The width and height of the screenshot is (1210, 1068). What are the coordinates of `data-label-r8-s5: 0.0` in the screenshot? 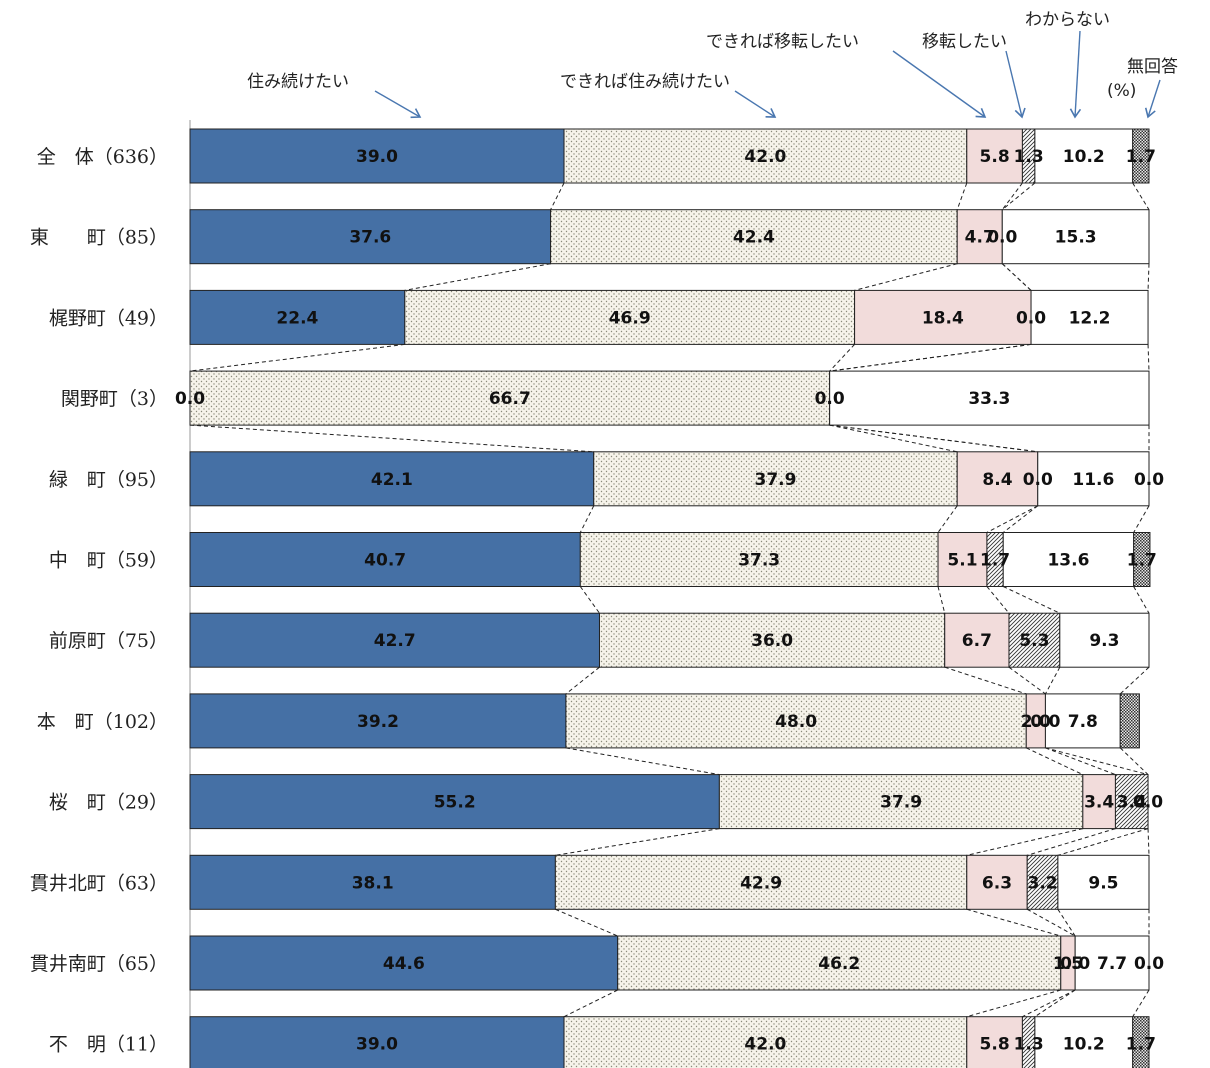 It's located at (1148, 803).